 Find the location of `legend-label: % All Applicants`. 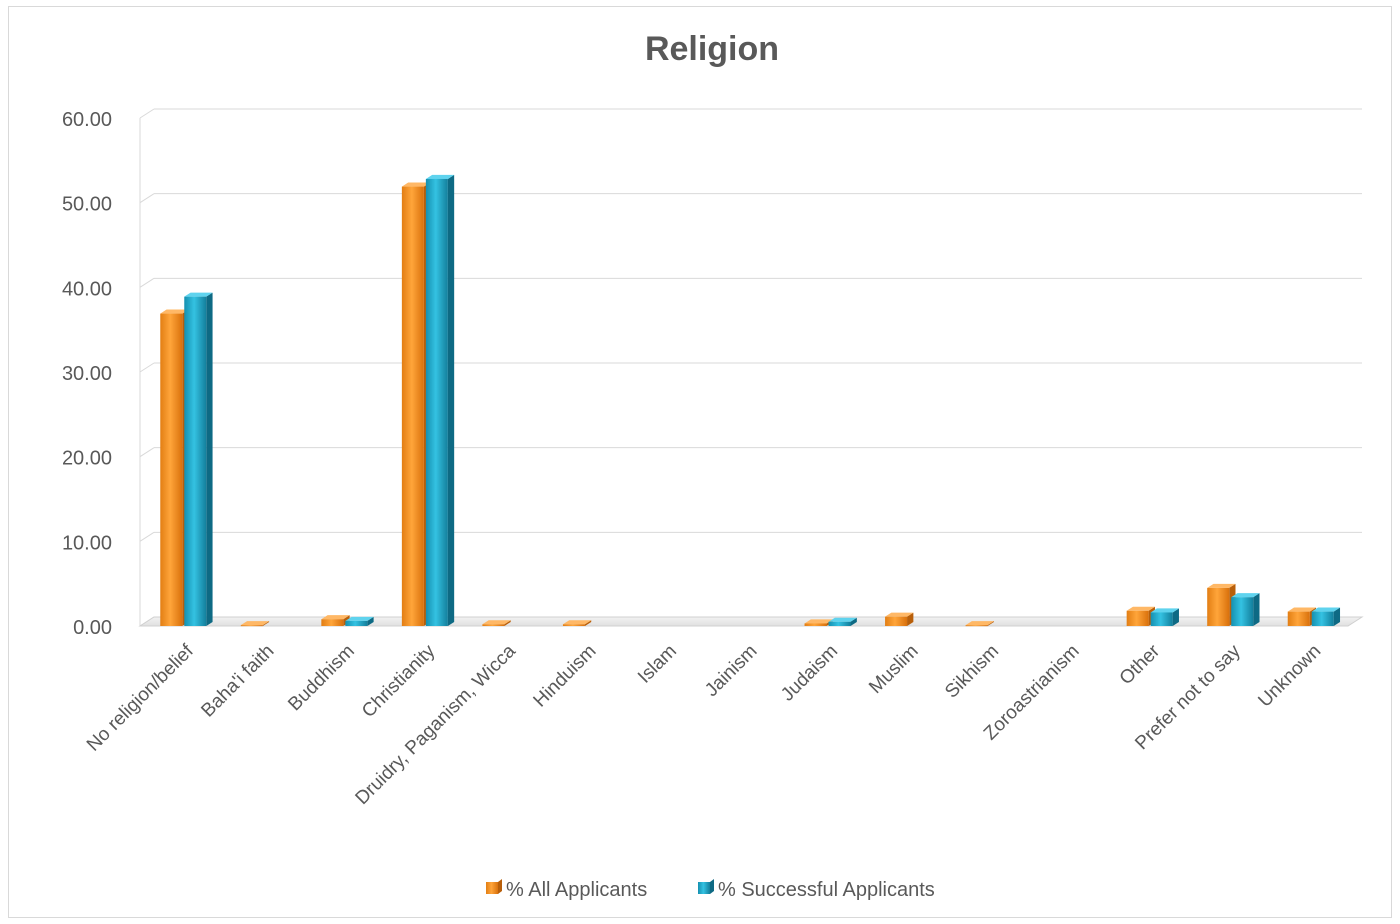

legend-label: % All Applicants is located at coordinates (576, 890).